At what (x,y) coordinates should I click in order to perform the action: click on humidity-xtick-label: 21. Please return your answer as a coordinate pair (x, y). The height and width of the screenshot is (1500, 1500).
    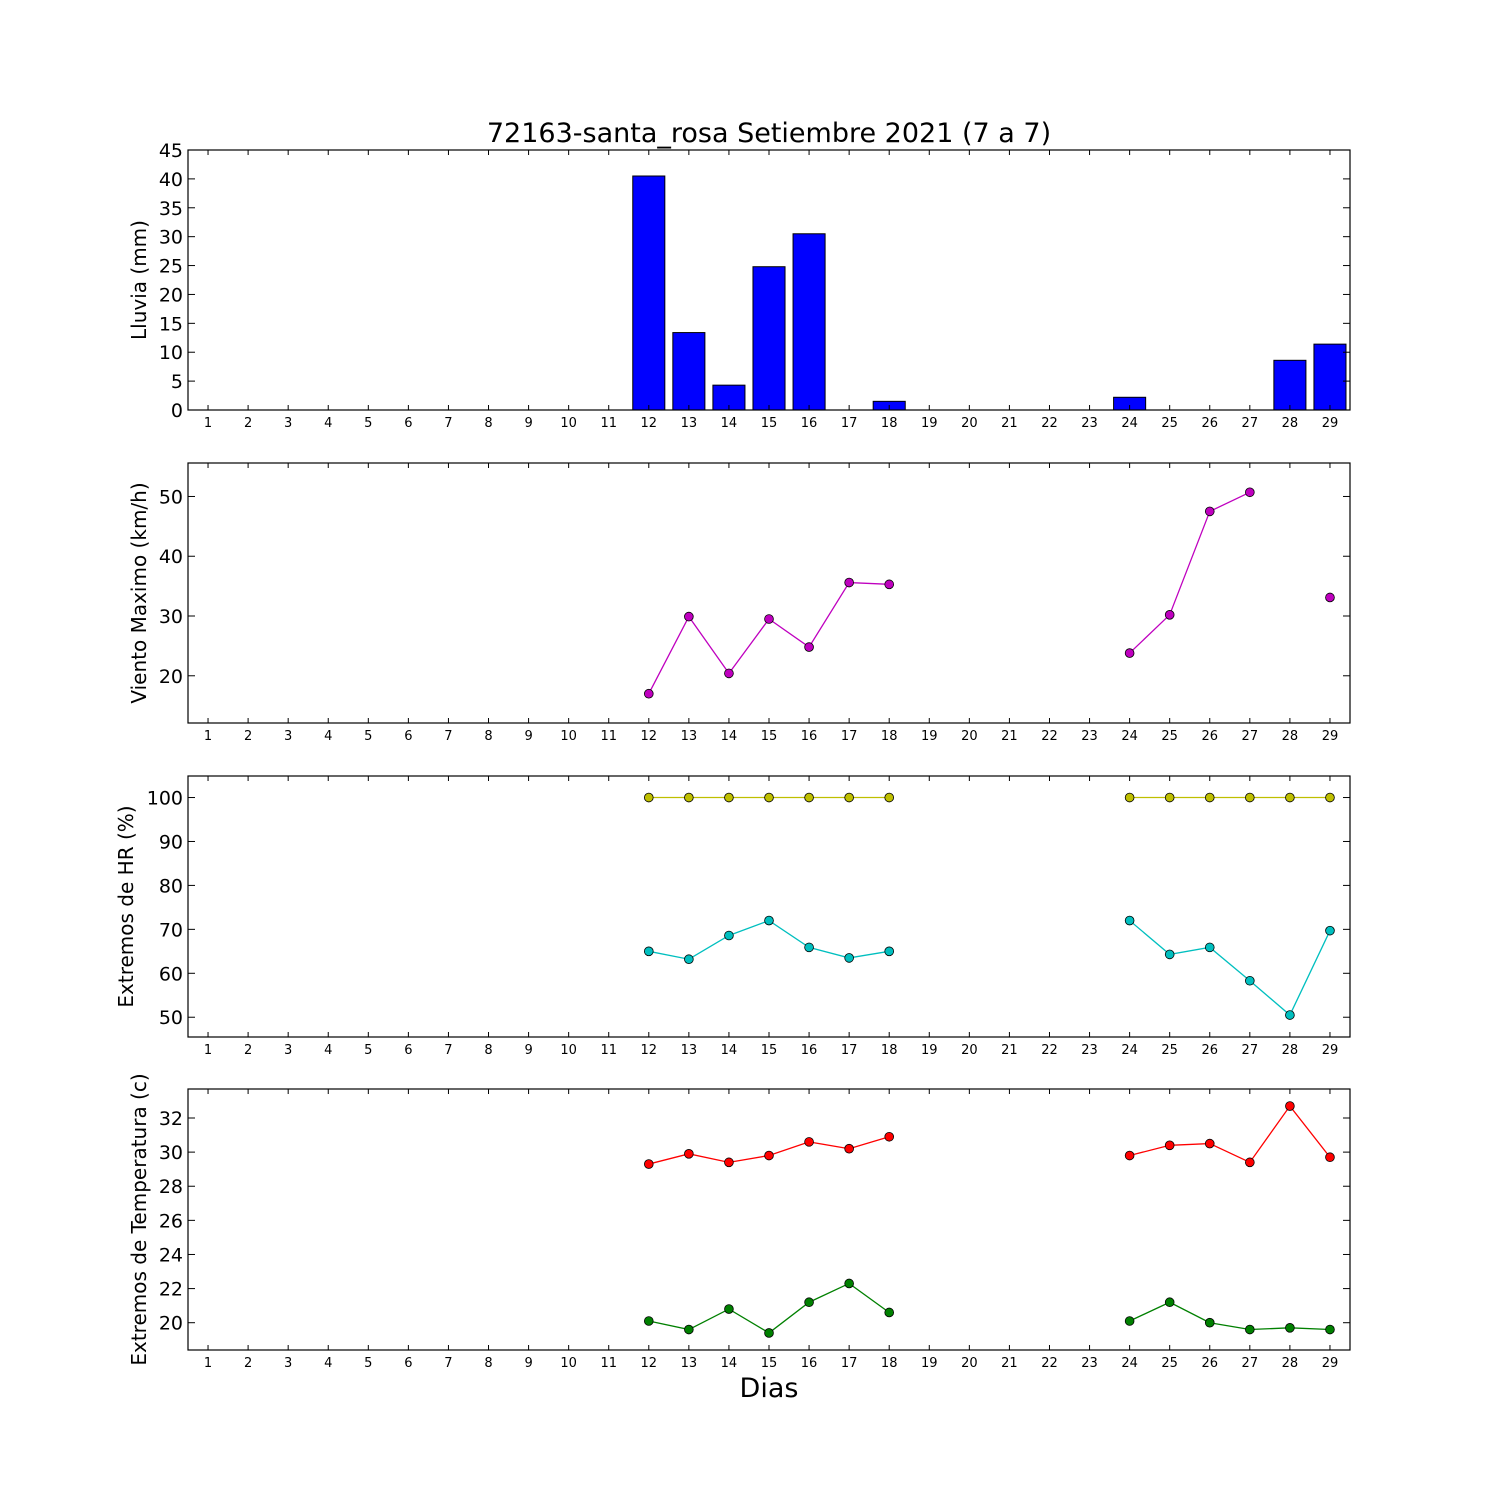
    Looking at the image, I should click on (1009, 1050).